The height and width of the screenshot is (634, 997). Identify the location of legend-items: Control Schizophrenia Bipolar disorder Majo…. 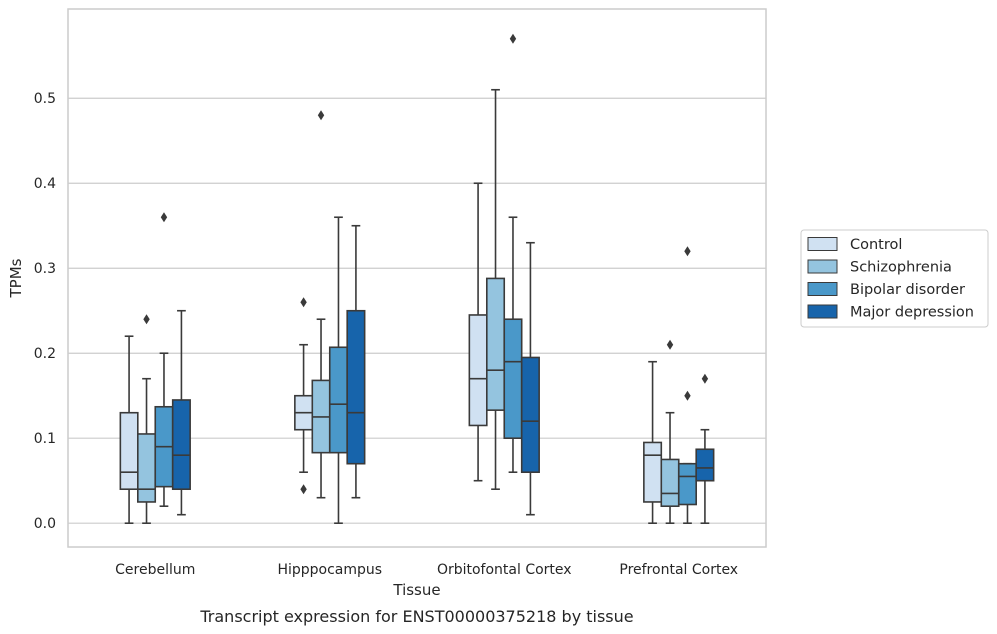
(890, 279).